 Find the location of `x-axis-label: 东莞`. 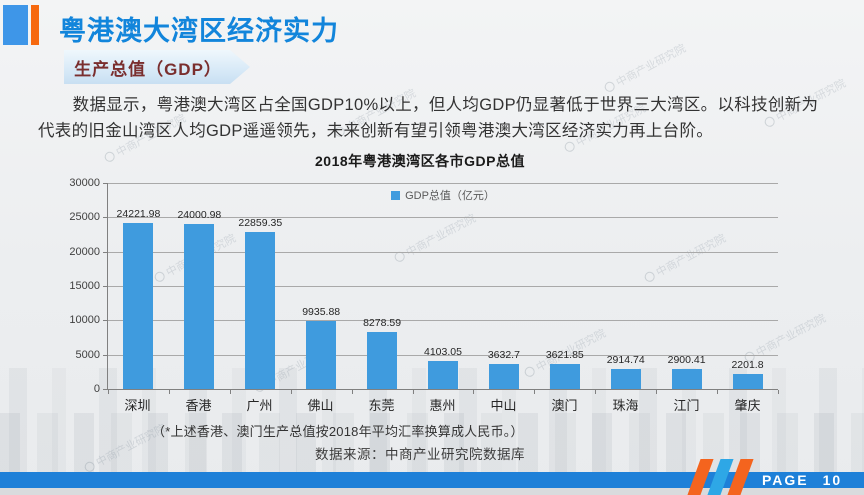

x-axis-label: 东莞 is located at coordinates (381, 405).